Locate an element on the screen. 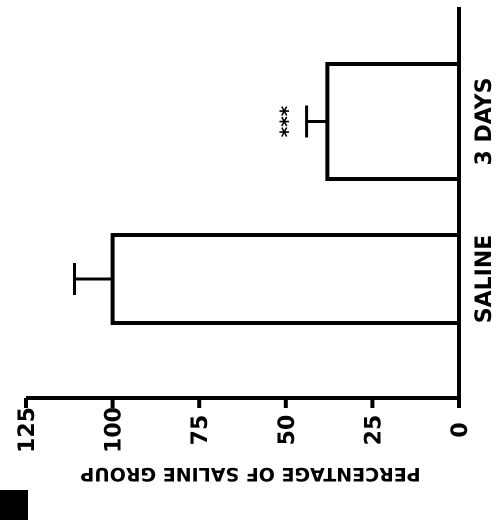  category-label: SALINE is located at coordinates (484, 279).